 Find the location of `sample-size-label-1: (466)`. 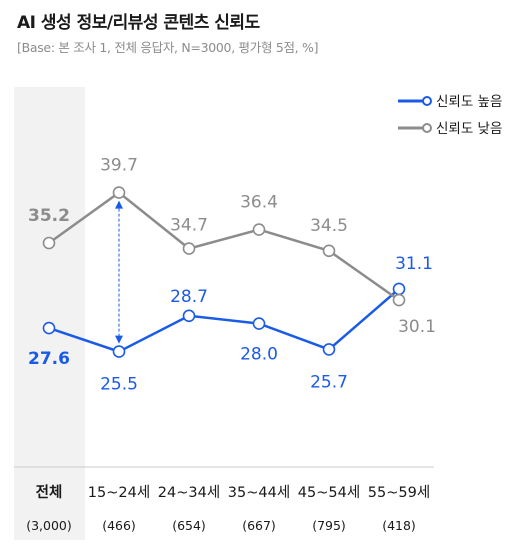

sample-size-label-1: (466) is located at coordinates (119, 525).